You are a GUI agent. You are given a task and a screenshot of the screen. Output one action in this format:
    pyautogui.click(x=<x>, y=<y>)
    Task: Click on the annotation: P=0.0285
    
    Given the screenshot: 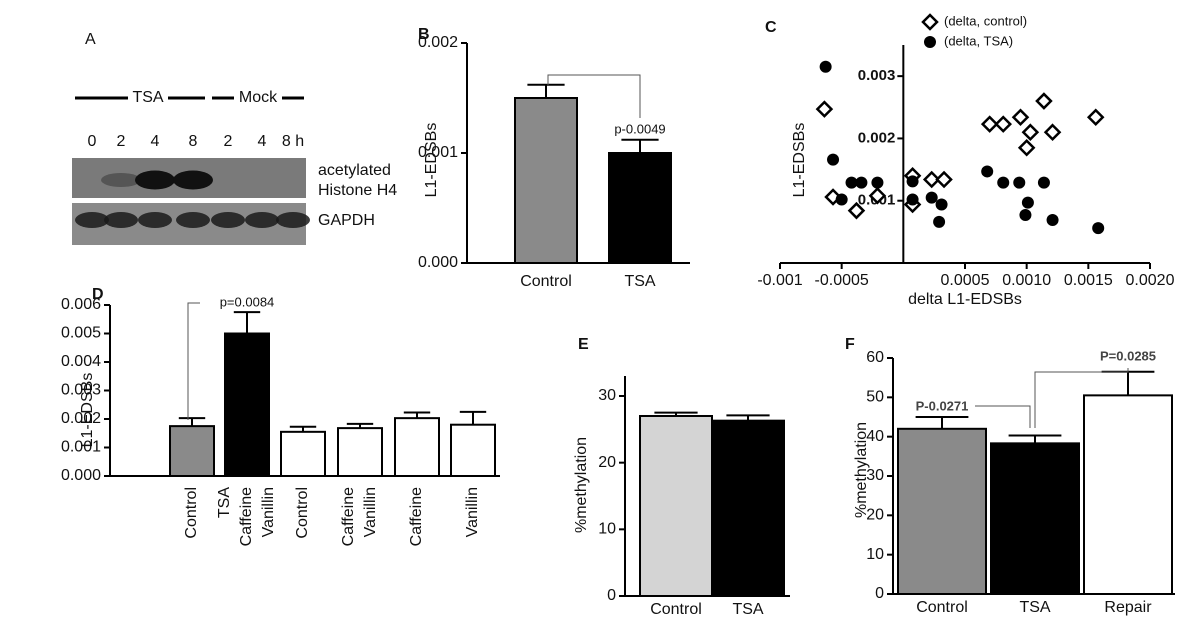 What is the action you would take?
    pyautogui.click(x=1128, y=355)
    